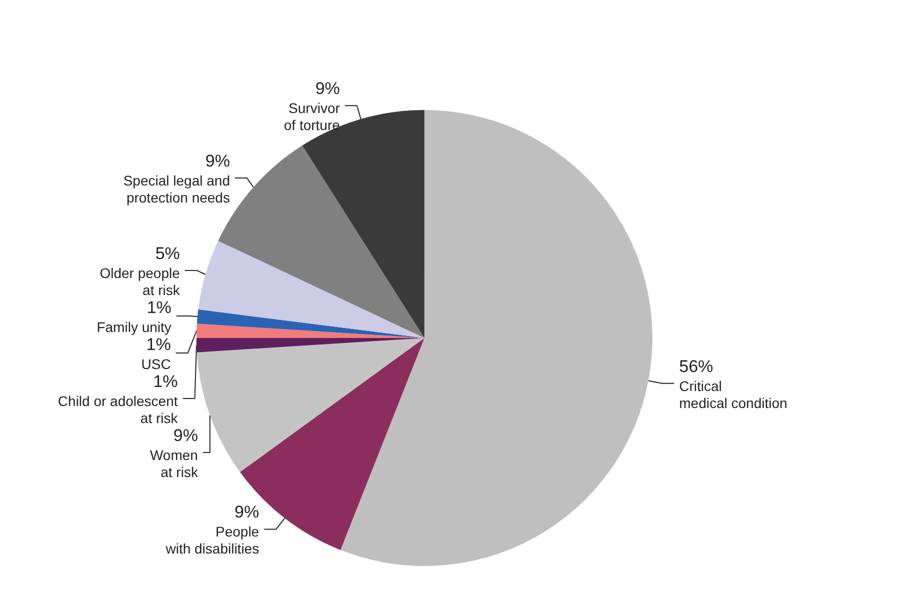 The height and width of the screenshot is (616, 902). I want to click on slice-label: Women at risk, so click(174, 463).